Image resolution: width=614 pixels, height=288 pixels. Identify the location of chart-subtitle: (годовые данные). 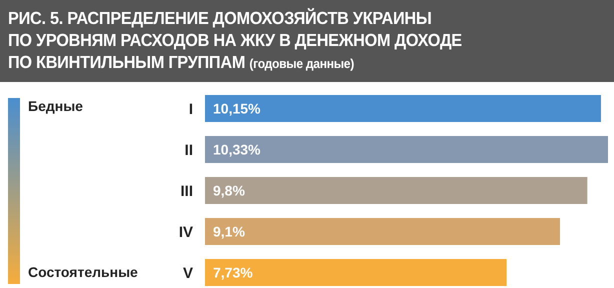
(301, 63).